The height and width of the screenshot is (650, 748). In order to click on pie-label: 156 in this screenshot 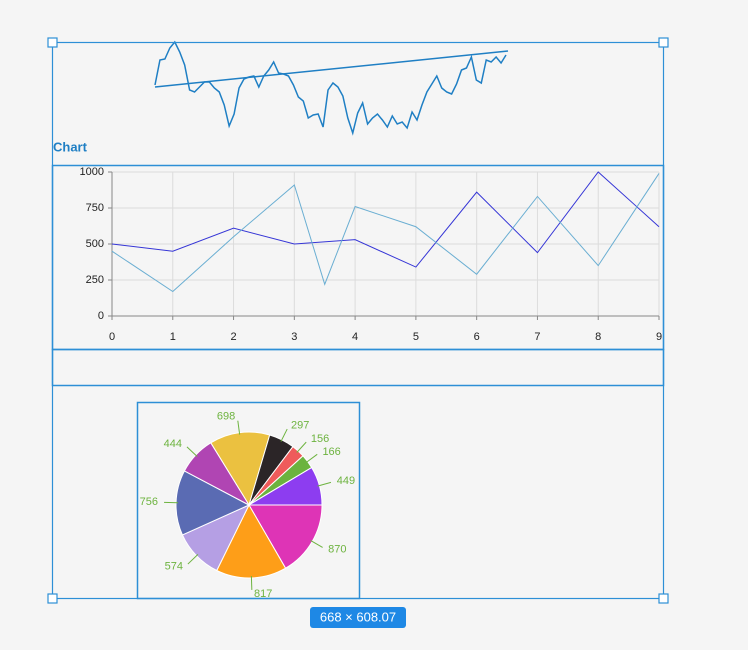, I will do `click(320, 439)`.